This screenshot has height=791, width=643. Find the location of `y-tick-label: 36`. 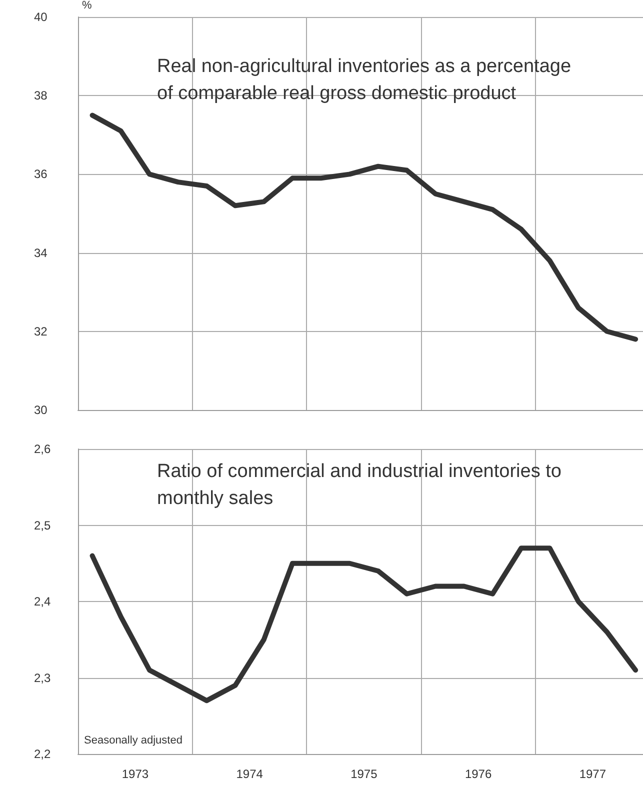

y-tick-label: 36 is located at coordinates (41, 174).